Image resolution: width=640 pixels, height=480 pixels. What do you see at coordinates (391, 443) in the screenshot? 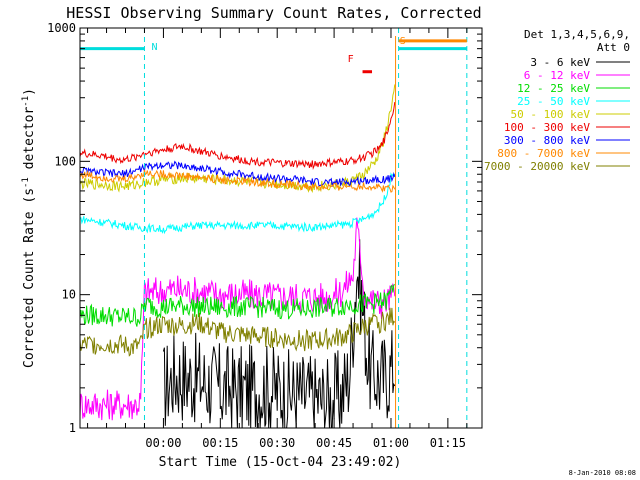
I see `x-tick-label: 01:00` at bounding box center [391, 443].